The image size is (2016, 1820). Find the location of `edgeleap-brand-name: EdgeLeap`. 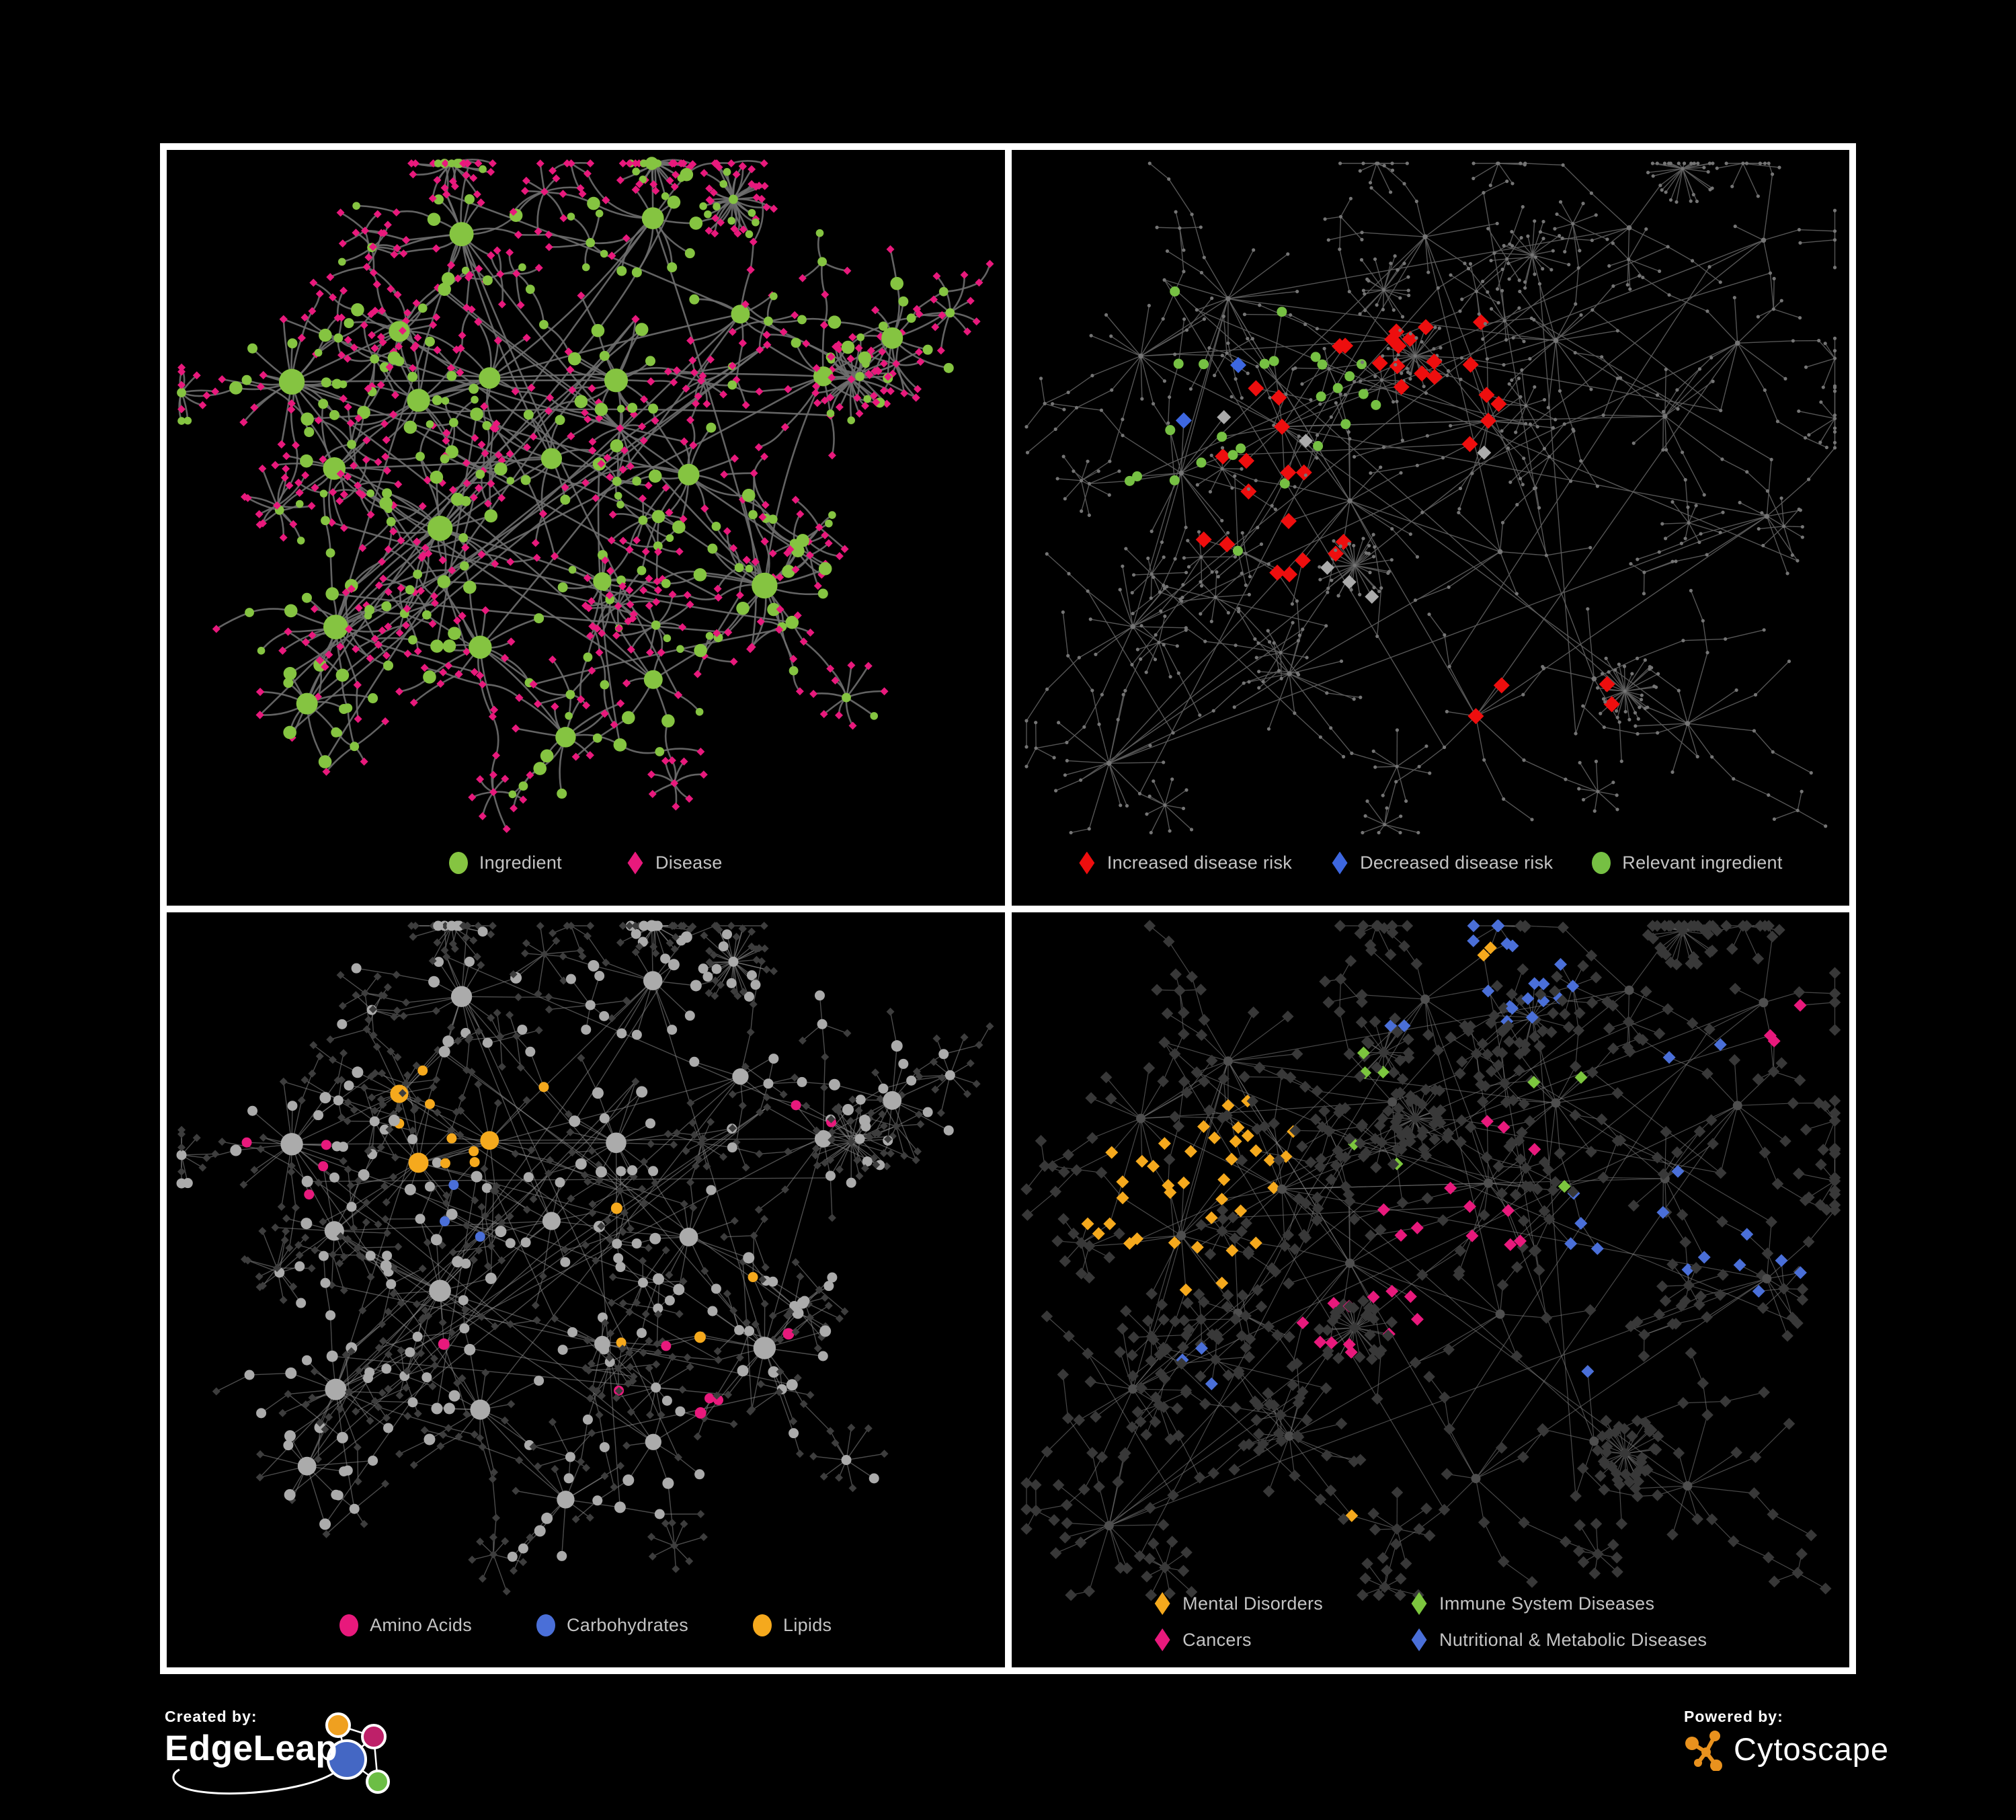

edgeleap-brand-name: EdgeLeap is located at coordinates (251, 1748).